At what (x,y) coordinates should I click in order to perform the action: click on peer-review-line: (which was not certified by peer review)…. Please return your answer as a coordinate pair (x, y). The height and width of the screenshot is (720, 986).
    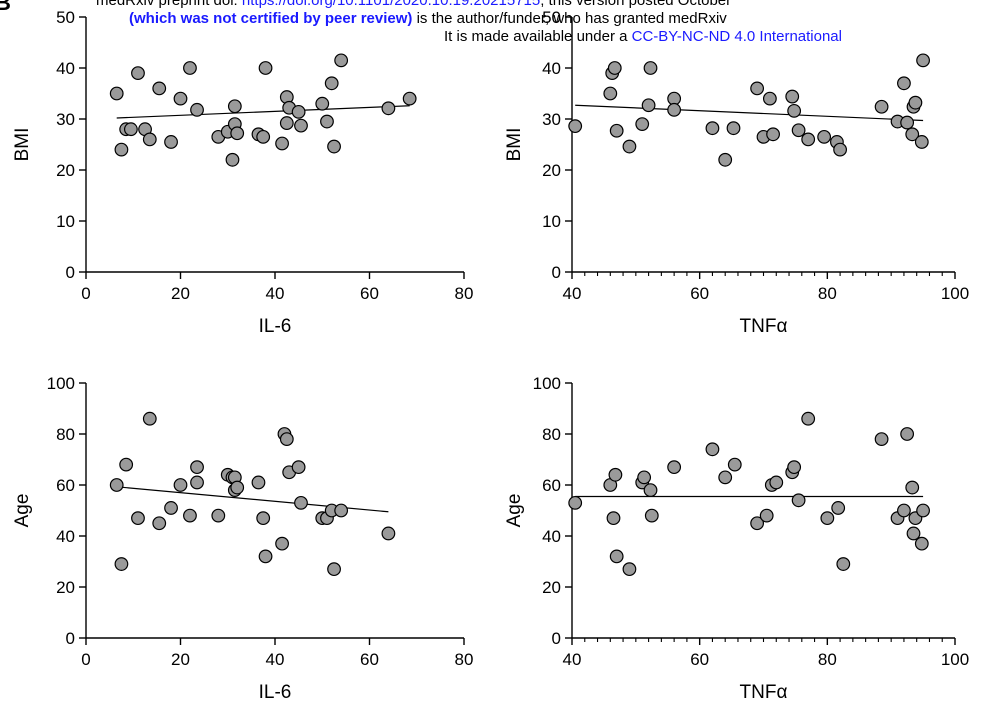
    Looking at the image, I should click on (428, 18).